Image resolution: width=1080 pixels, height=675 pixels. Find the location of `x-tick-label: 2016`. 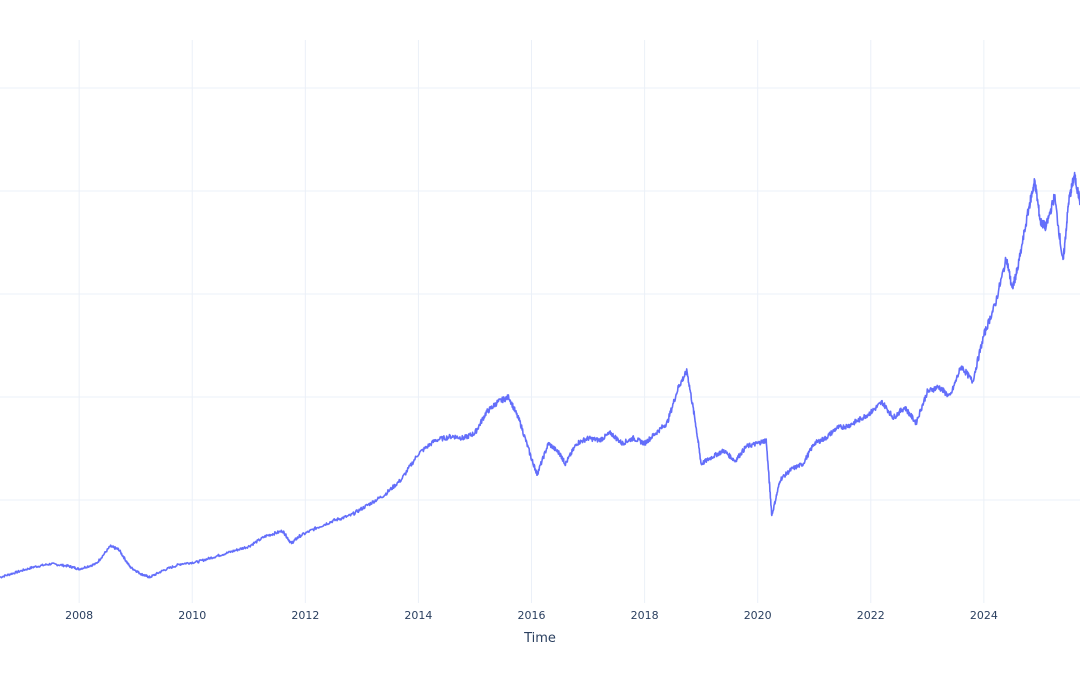

x-tick-label: 2016 is located at coordinates (532, 615).